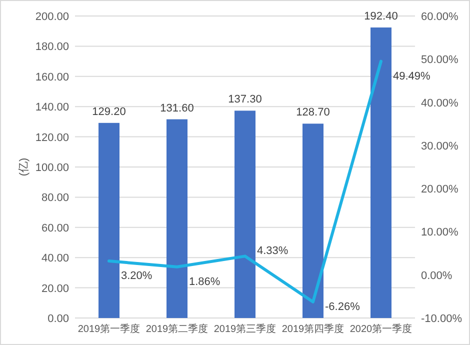  What do you see at coordinates (52, 138) in the screenshot?
I see `y-tick-label: 120.00` at bounding box center [52, 138].